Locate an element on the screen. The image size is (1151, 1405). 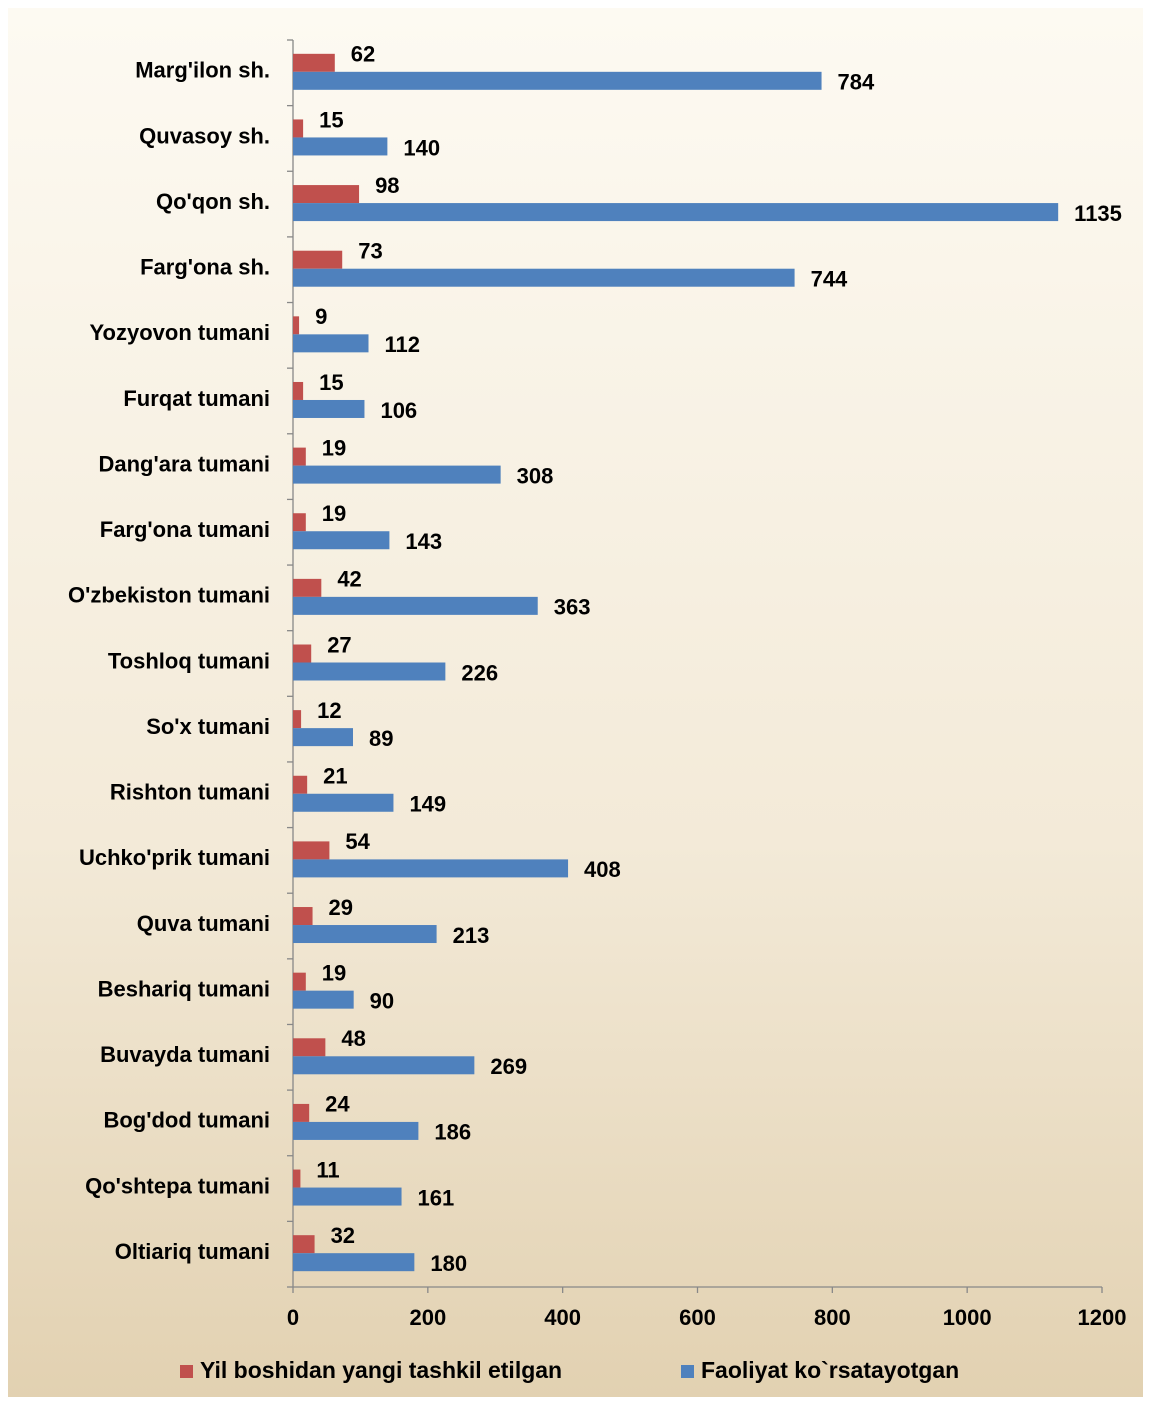
data-label: 42 is located at coordinates (349, 579).